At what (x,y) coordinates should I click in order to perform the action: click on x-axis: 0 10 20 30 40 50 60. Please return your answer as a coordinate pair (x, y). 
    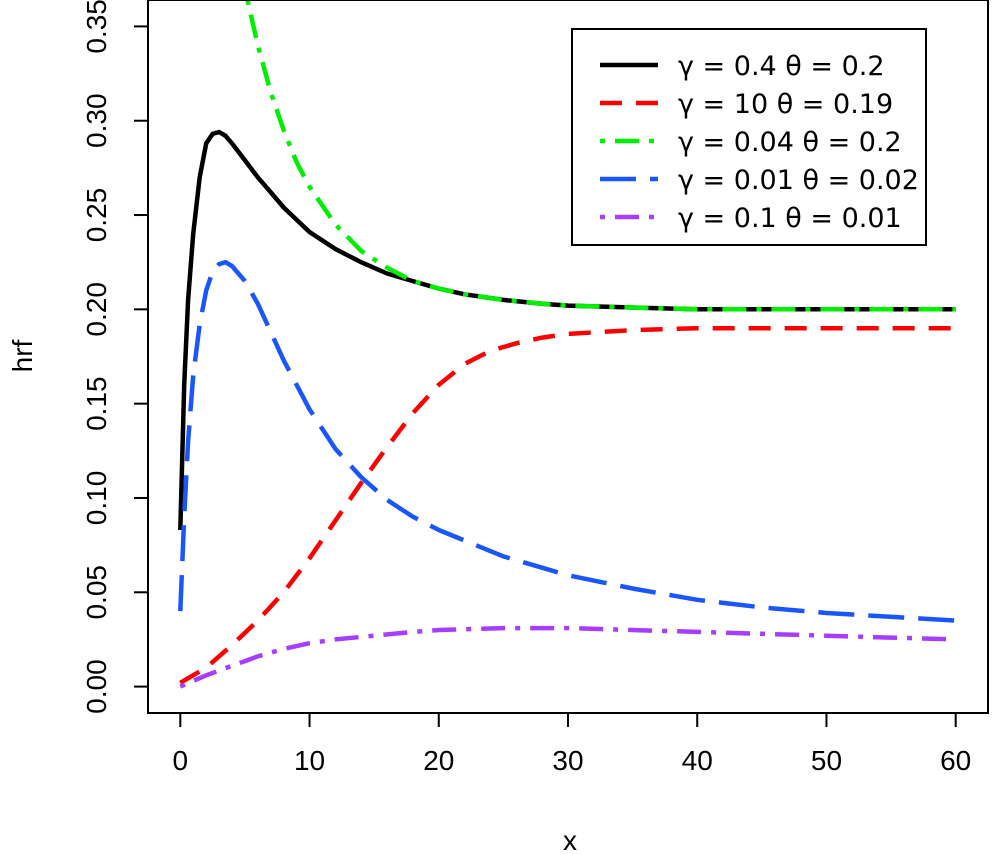
    Looking at the image, I should click on (572, 744).